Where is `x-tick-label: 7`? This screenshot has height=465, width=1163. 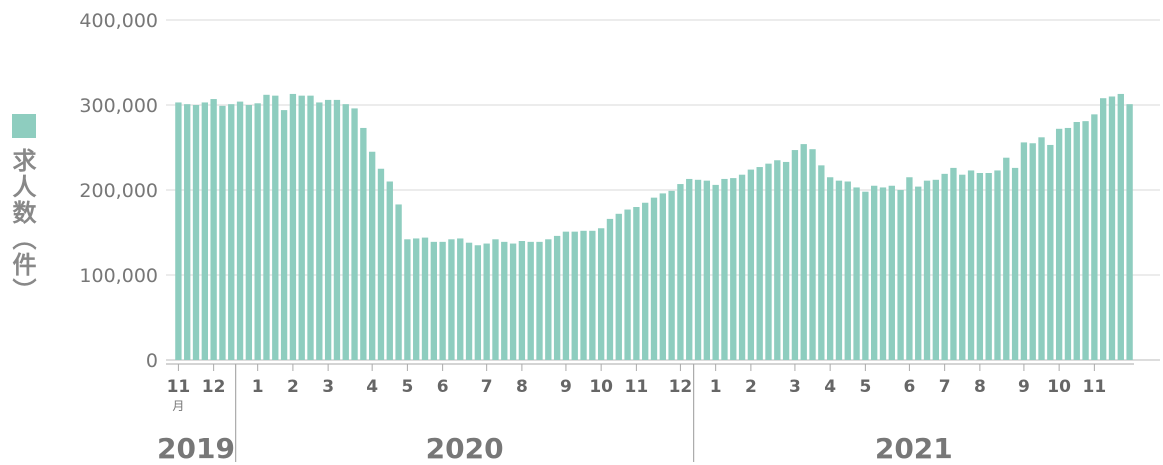 x-tick-label: 7 is located at coordinates (487, 387).